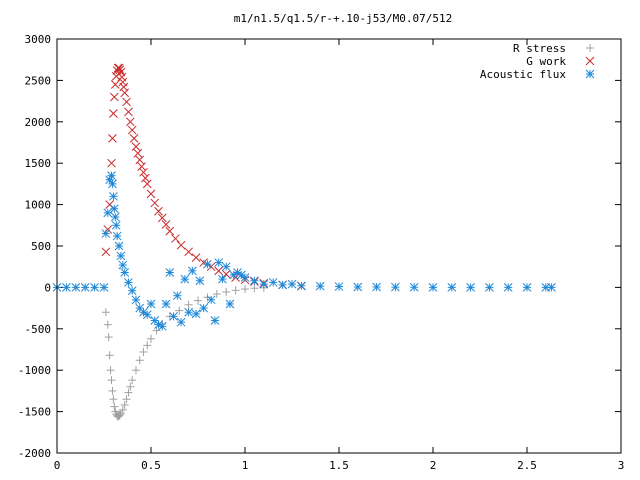 This screenshot has height=480, width=640. What do you see at coordinates (546, 61) in the screenshot?
I see `legend-label: G work` at bounding box center [546, 61].